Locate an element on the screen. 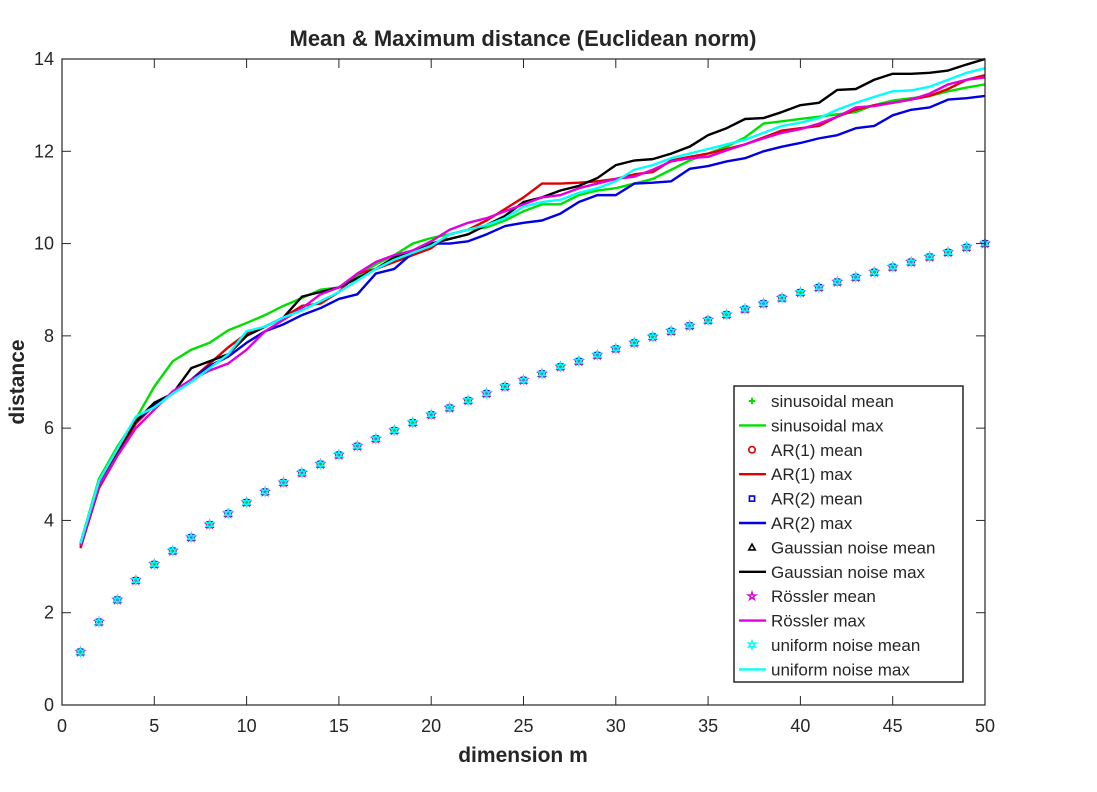  x-tick-label: 50 is located at coordinates (985, 726).